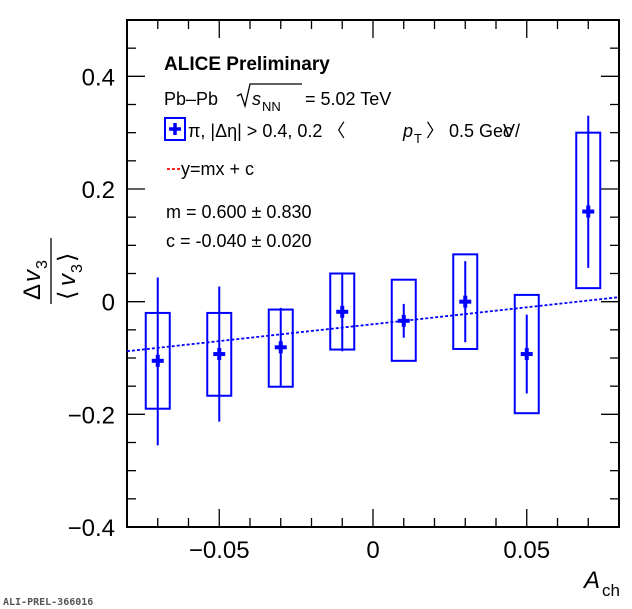 Image resolution: width=632 pixels, height=609 pixels. I want to click on collision-label: Pb–Pb, so click(191, 99).